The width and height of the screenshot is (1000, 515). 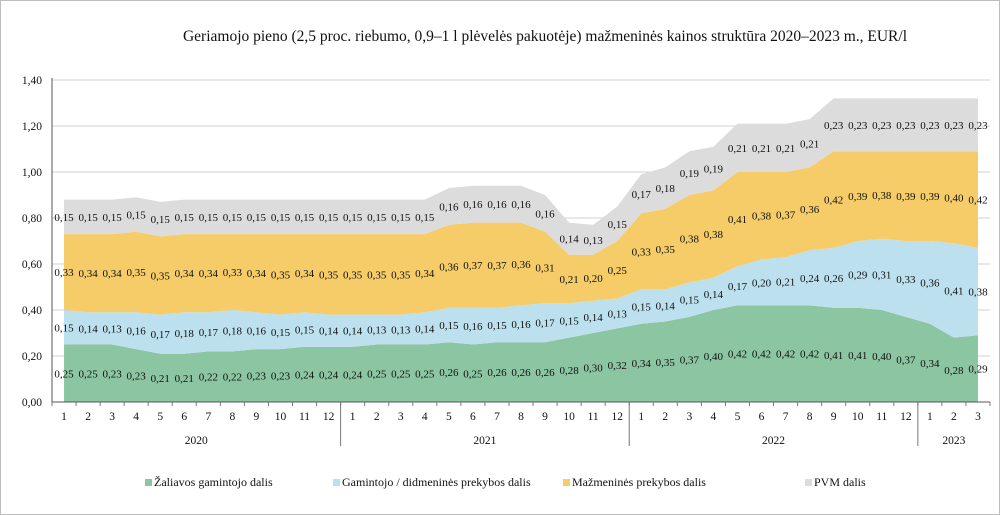 What do you see at coordinates (32, 173) in the screenshot?
I see `y-tick-label: 1,00` at bounding box center [32, 173].